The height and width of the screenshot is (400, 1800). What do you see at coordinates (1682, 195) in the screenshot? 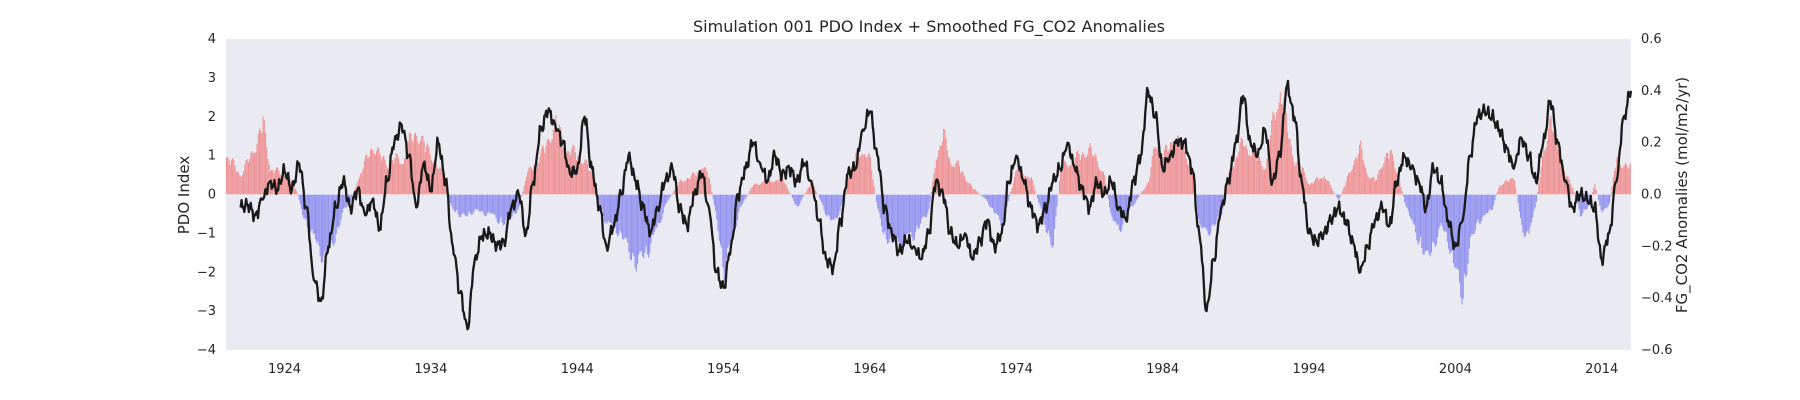
I see `right-axis-label: FG_CO2 Anomalies (mol/m2/yr)` at bounding box center [1682, 195].